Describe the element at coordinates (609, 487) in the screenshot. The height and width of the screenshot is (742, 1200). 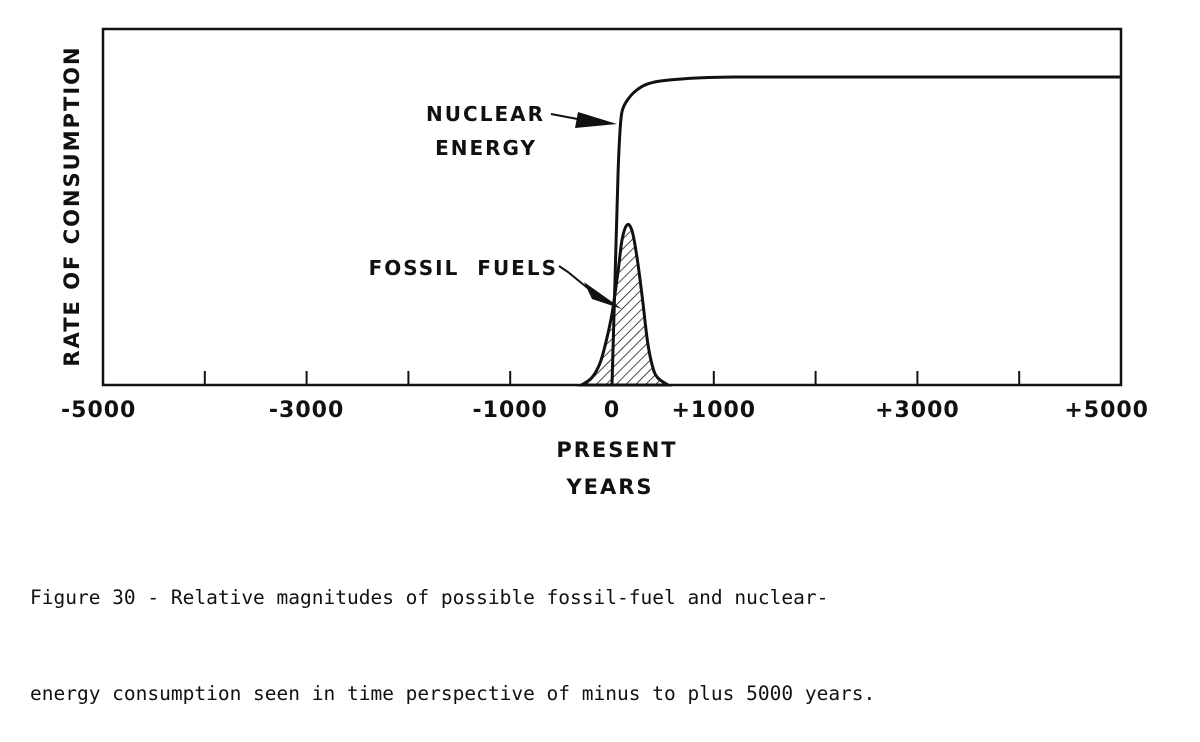
I see `x-axis-label: YEARS` at that location.